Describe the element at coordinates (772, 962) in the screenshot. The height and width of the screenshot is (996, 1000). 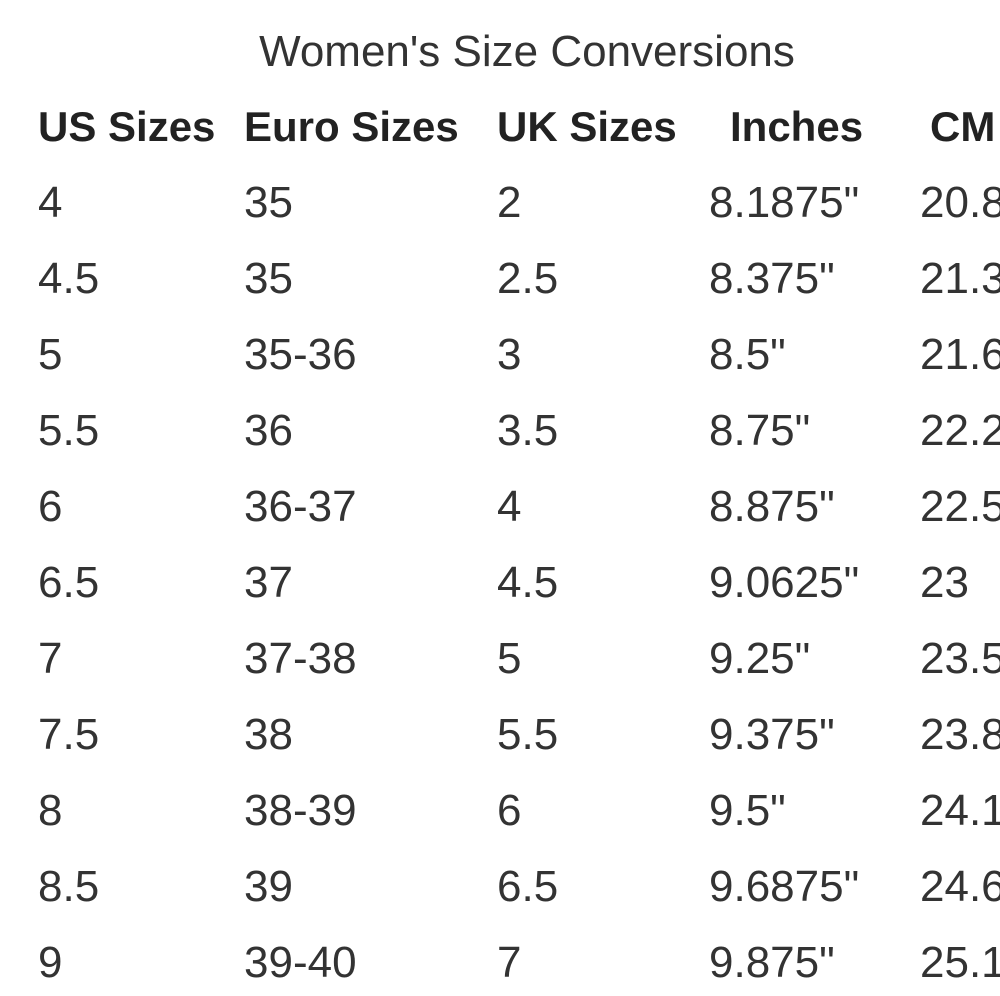
I see `cell: 9.875"` at that location.